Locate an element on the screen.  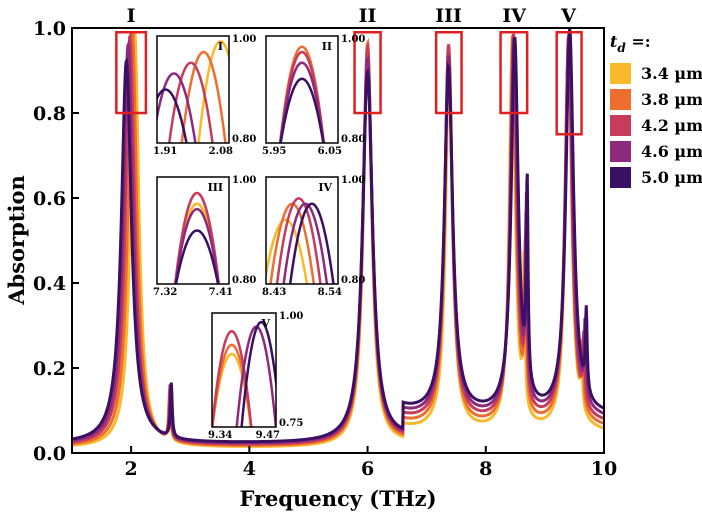
peak-label: II is located at coordinates (368, 16).